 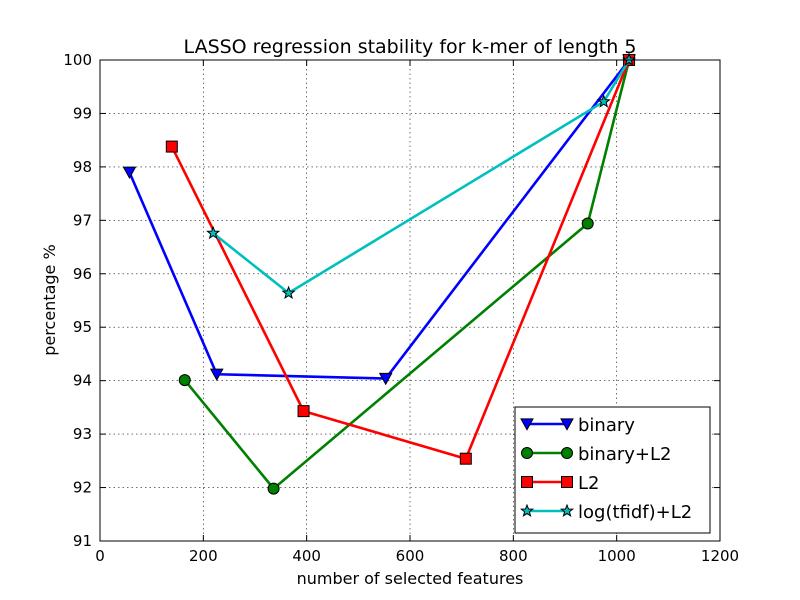 I want to click on y-tick-label: 99, so click(x=82, y=113).